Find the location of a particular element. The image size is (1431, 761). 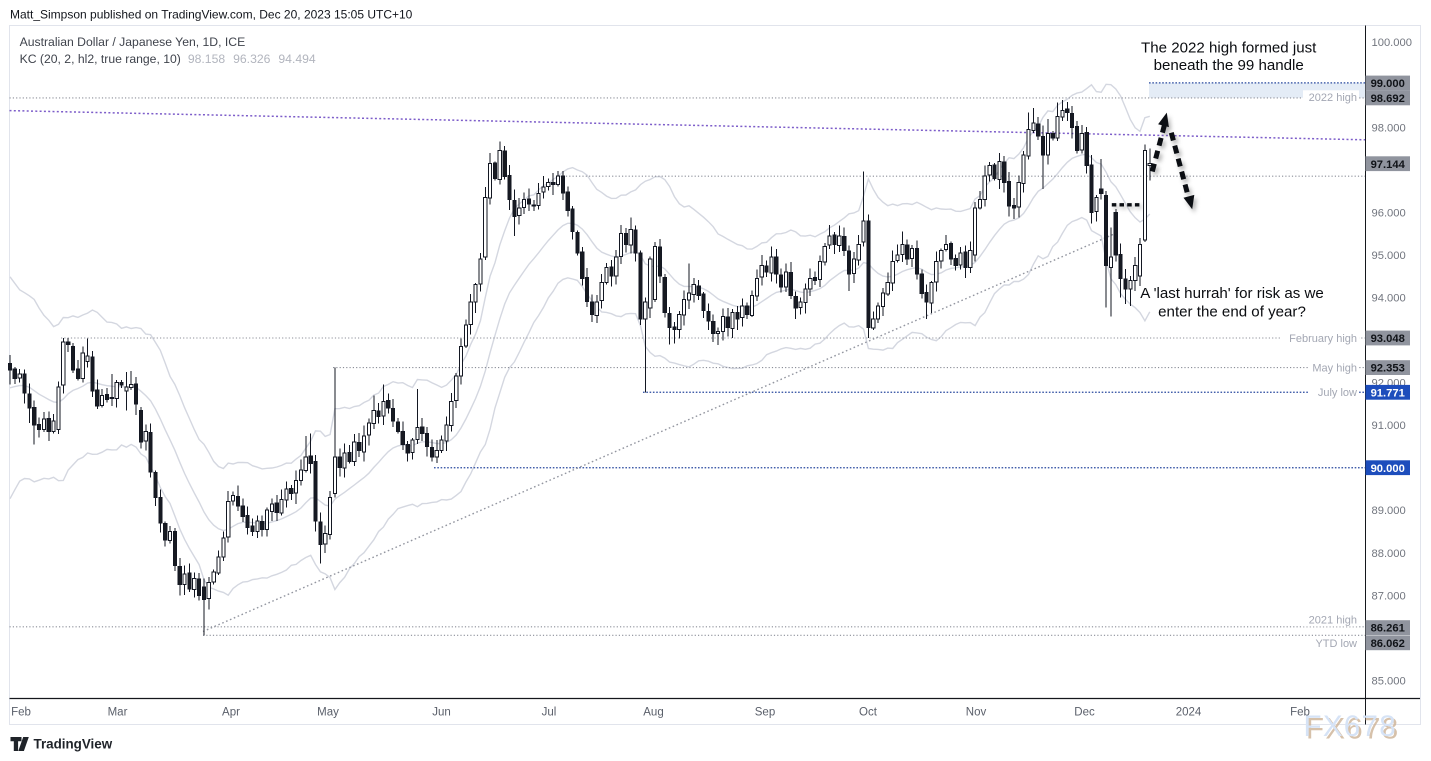

svg-text: 87.000 is located at coordinates (1389, 596).